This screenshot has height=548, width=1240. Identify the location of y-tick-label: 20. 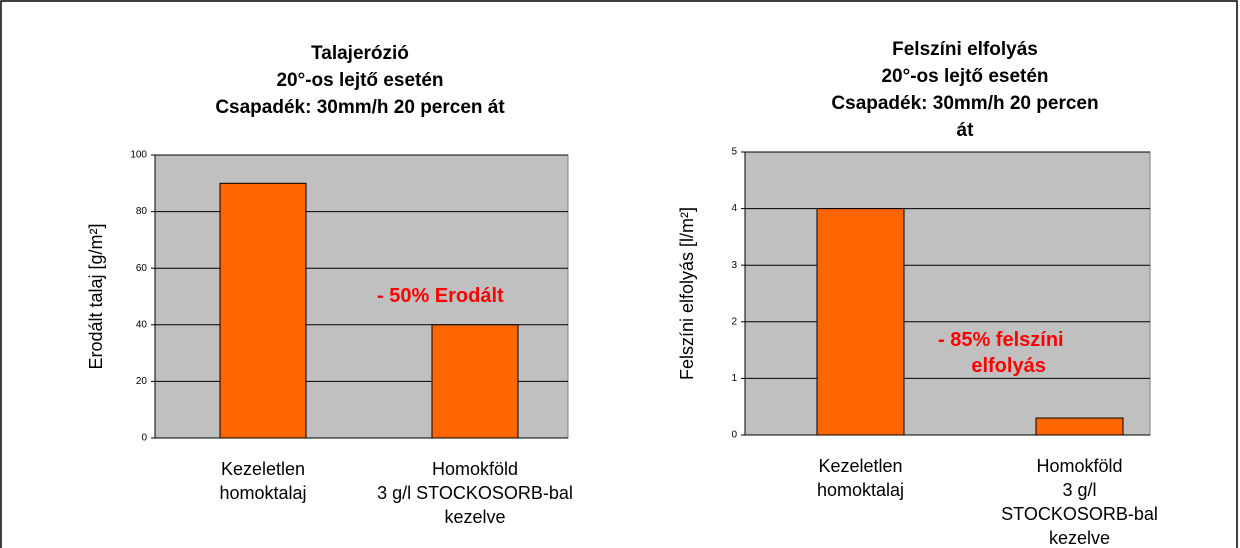
(142, 381).